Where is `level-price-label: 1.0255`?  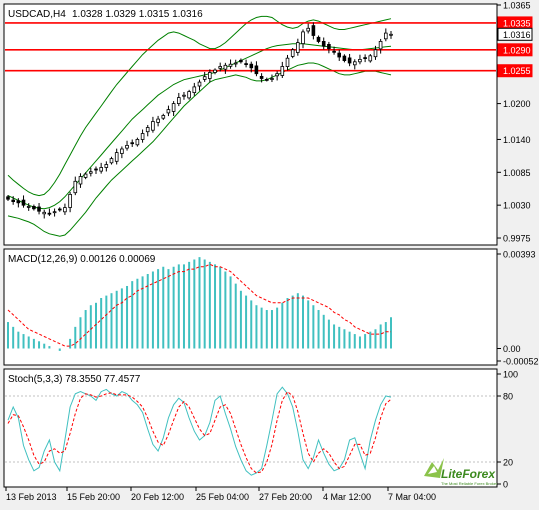
level-price-label: 1.0255 is located at coordinates (517, 71).